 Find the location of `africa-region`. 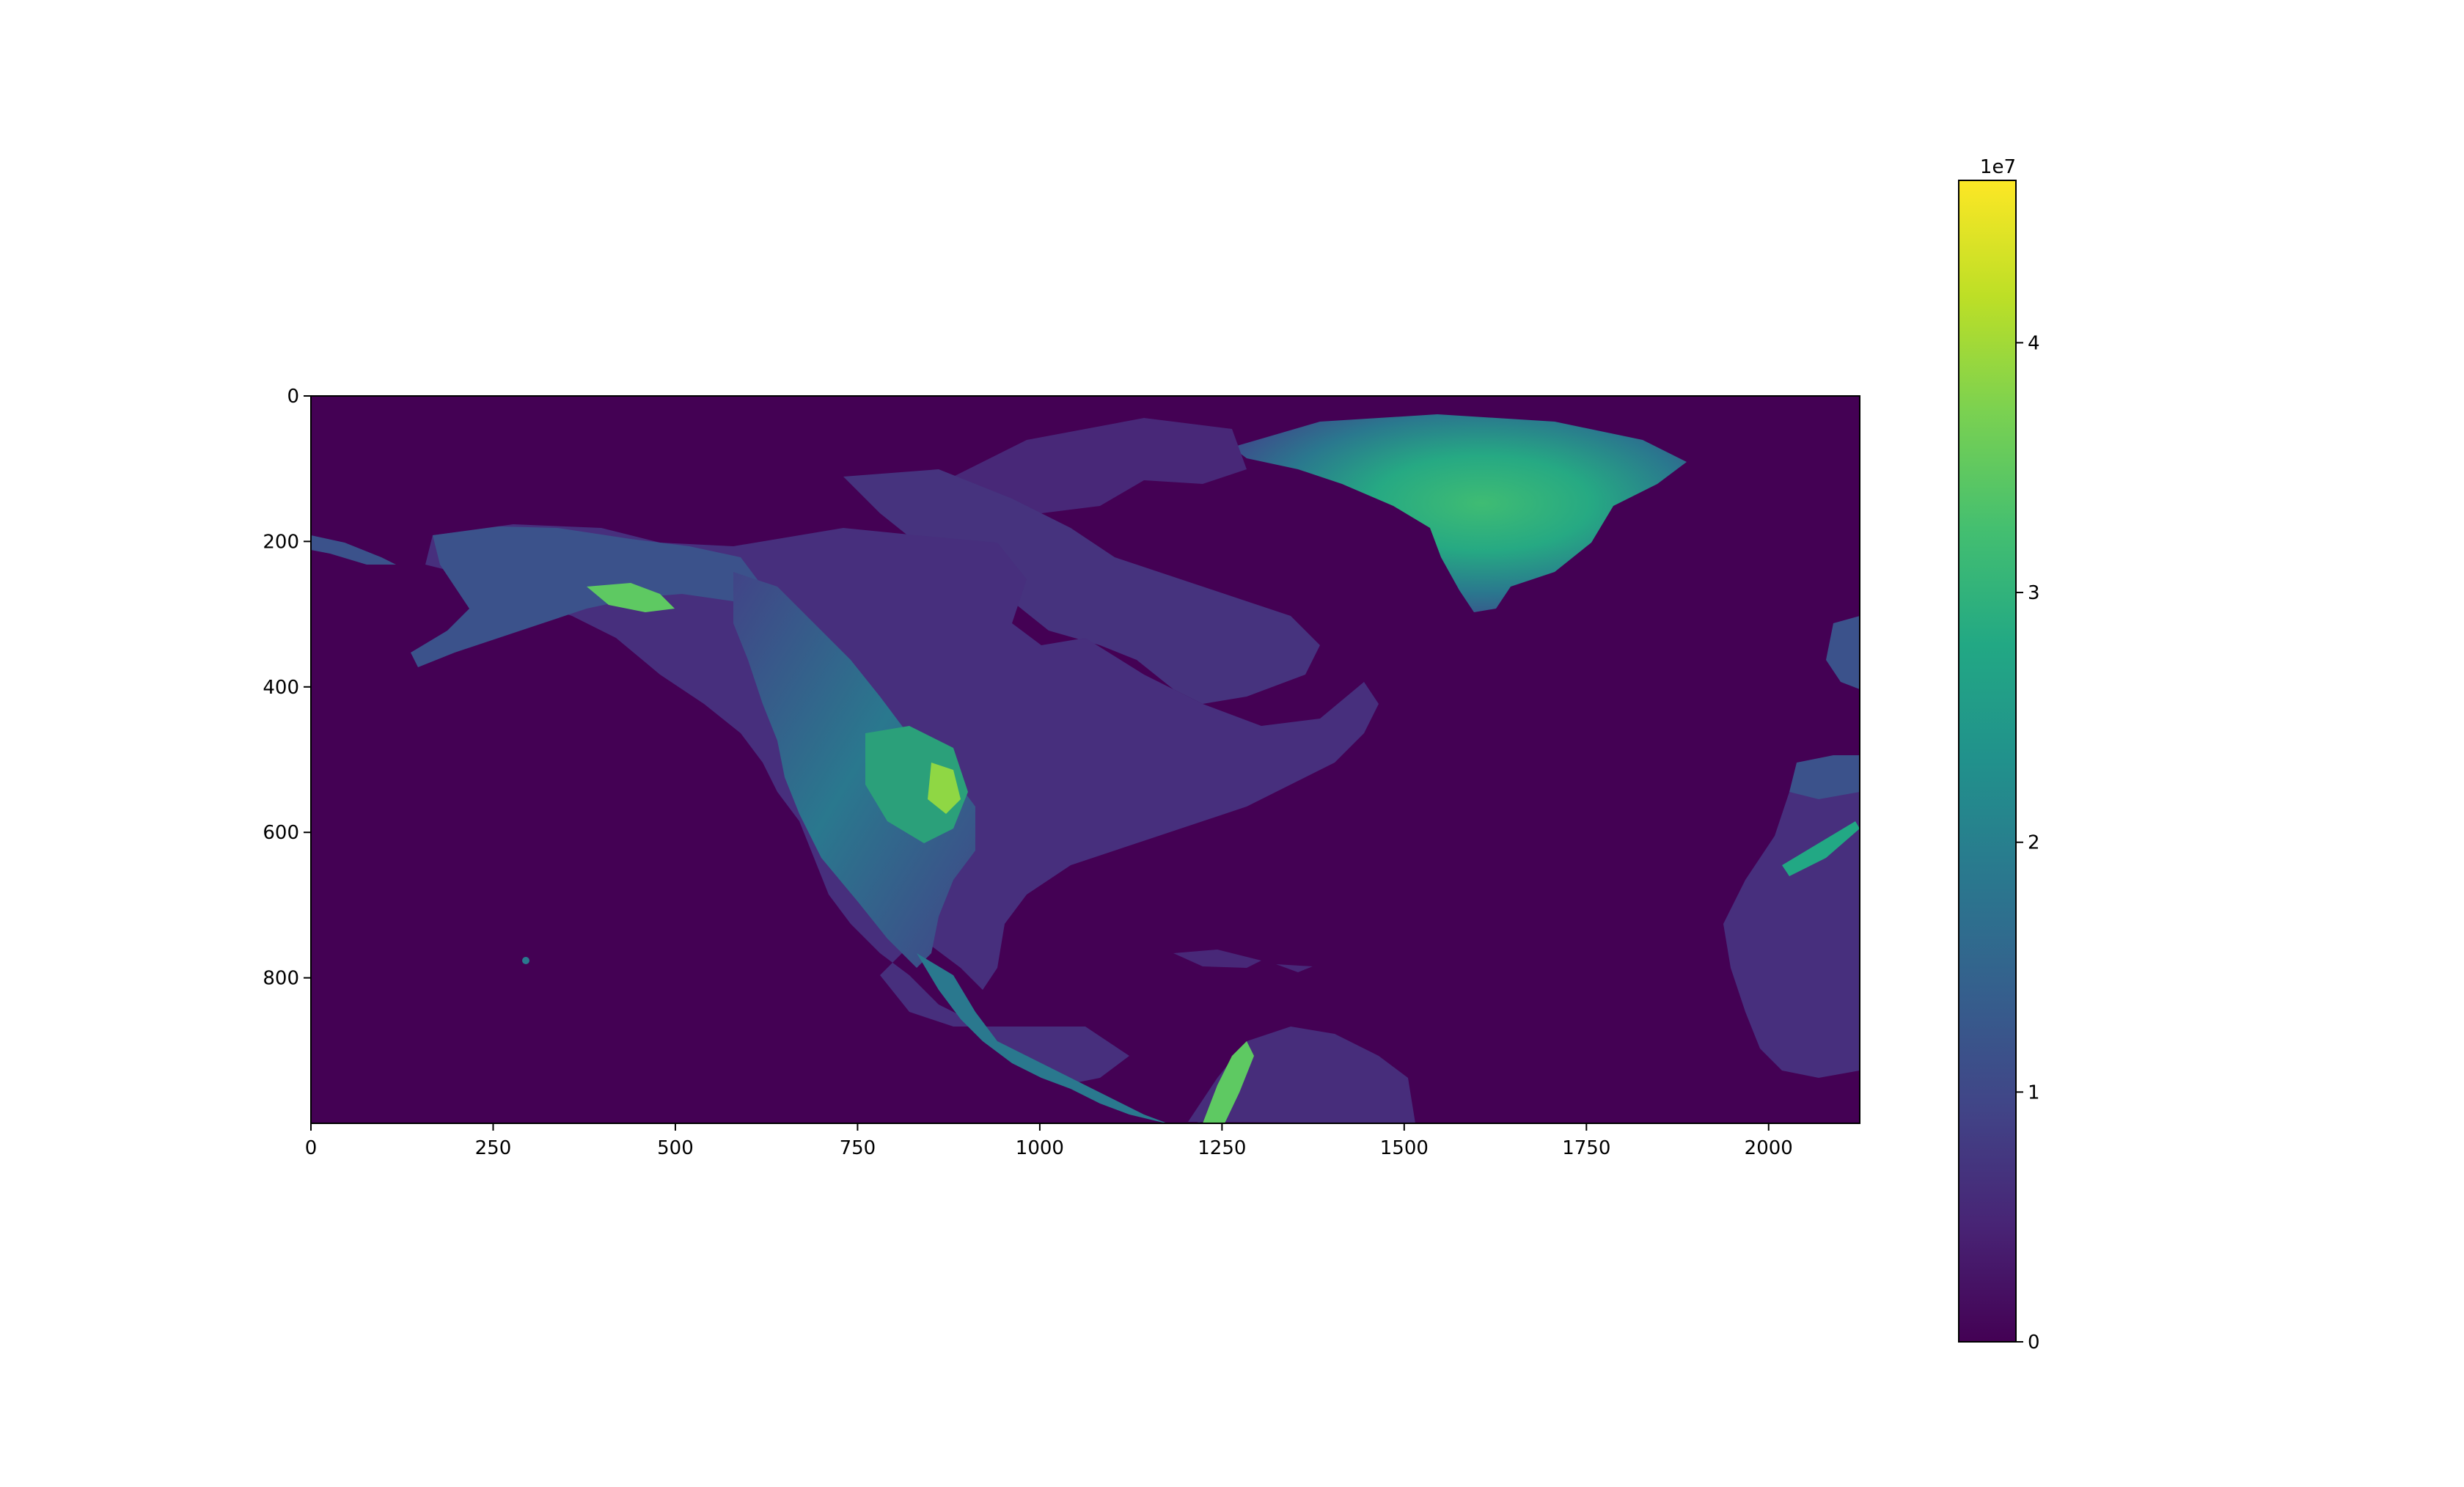

africa-region is located at coordinates (1791, 916).